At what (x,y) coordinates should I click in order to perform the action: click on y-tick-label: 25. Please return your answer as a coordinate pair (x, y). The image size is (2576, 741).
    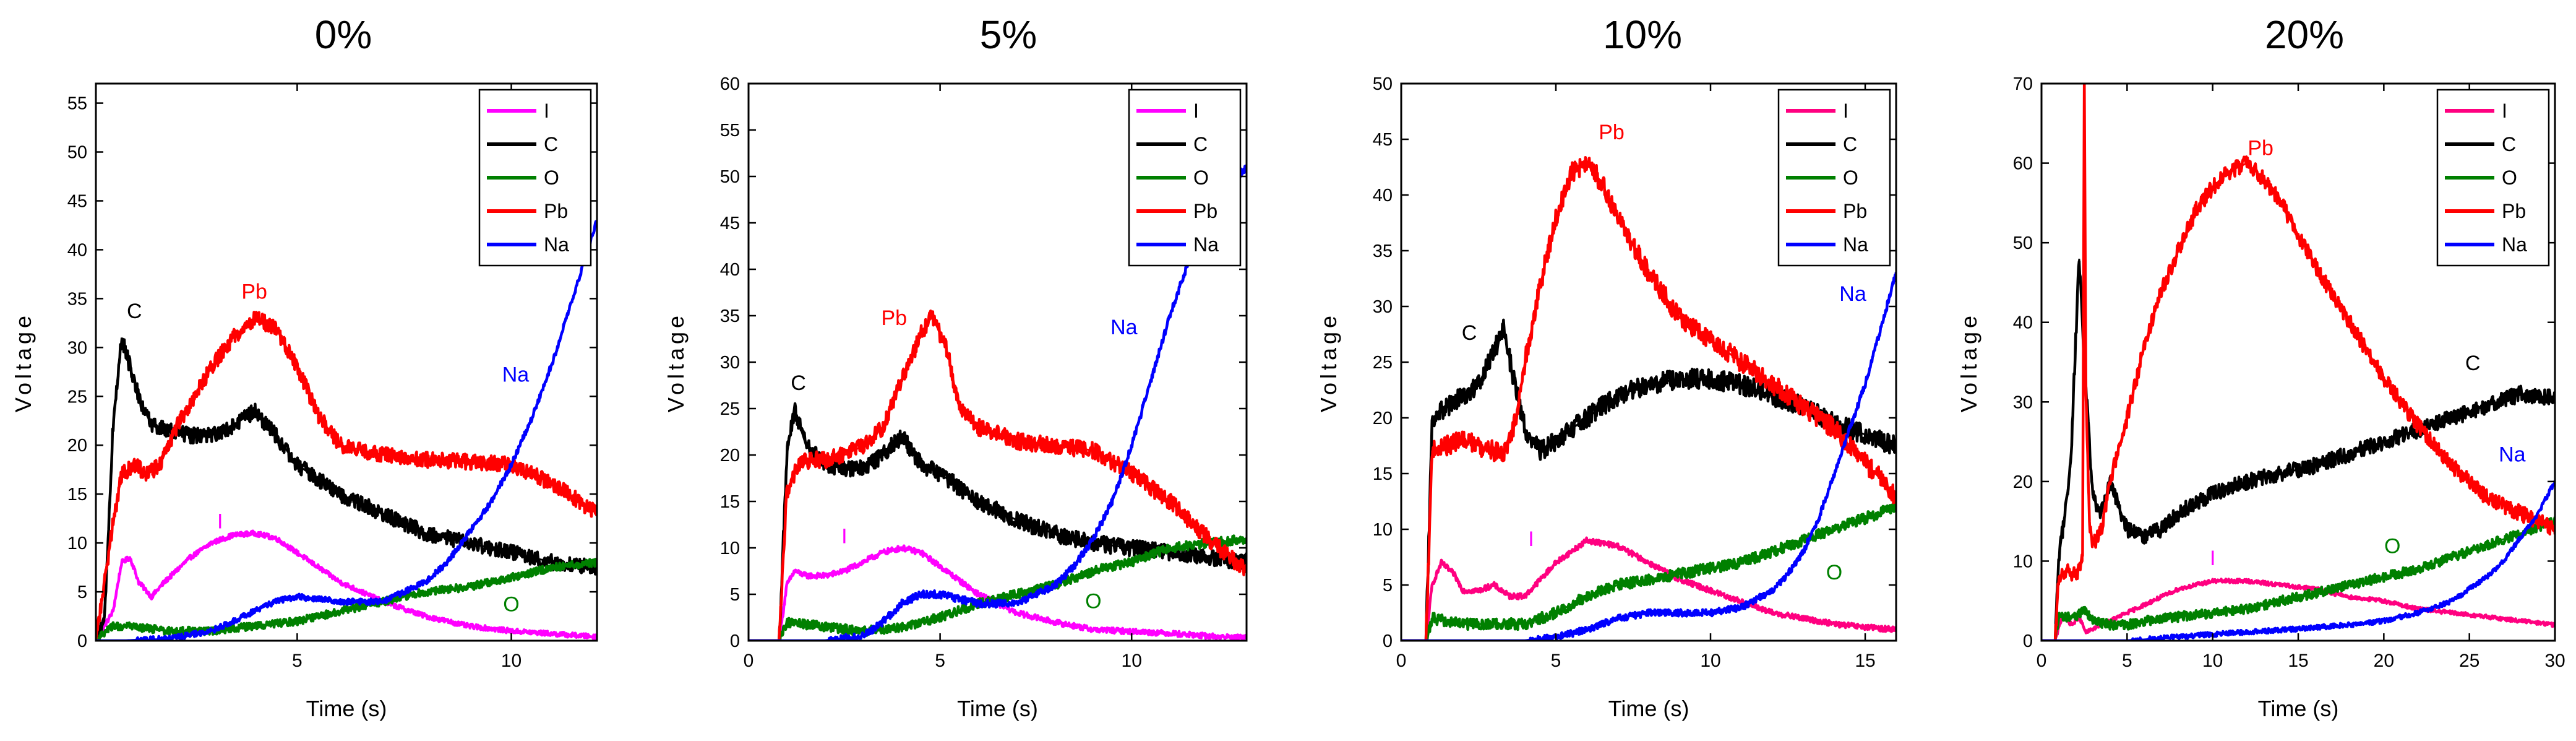
    Looking at the image, I should click on (1383, 363).